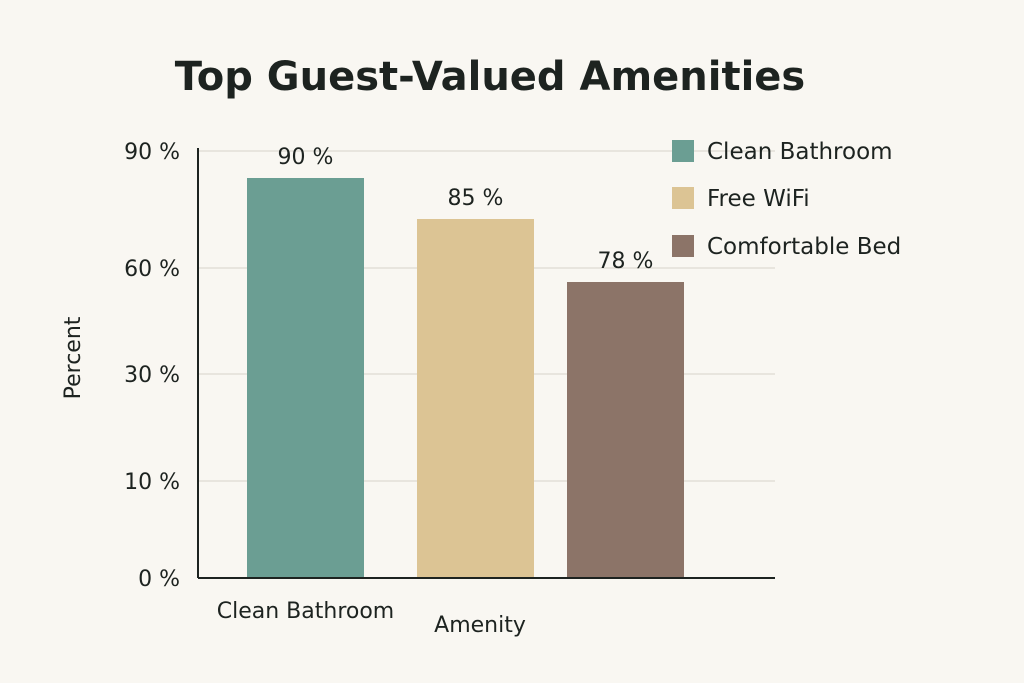 This screenshot has height=683, width=1024. Describe the element at coordinates (758, 199) in the screenshot. I see `legend-entry: Free WiFi` at that location.